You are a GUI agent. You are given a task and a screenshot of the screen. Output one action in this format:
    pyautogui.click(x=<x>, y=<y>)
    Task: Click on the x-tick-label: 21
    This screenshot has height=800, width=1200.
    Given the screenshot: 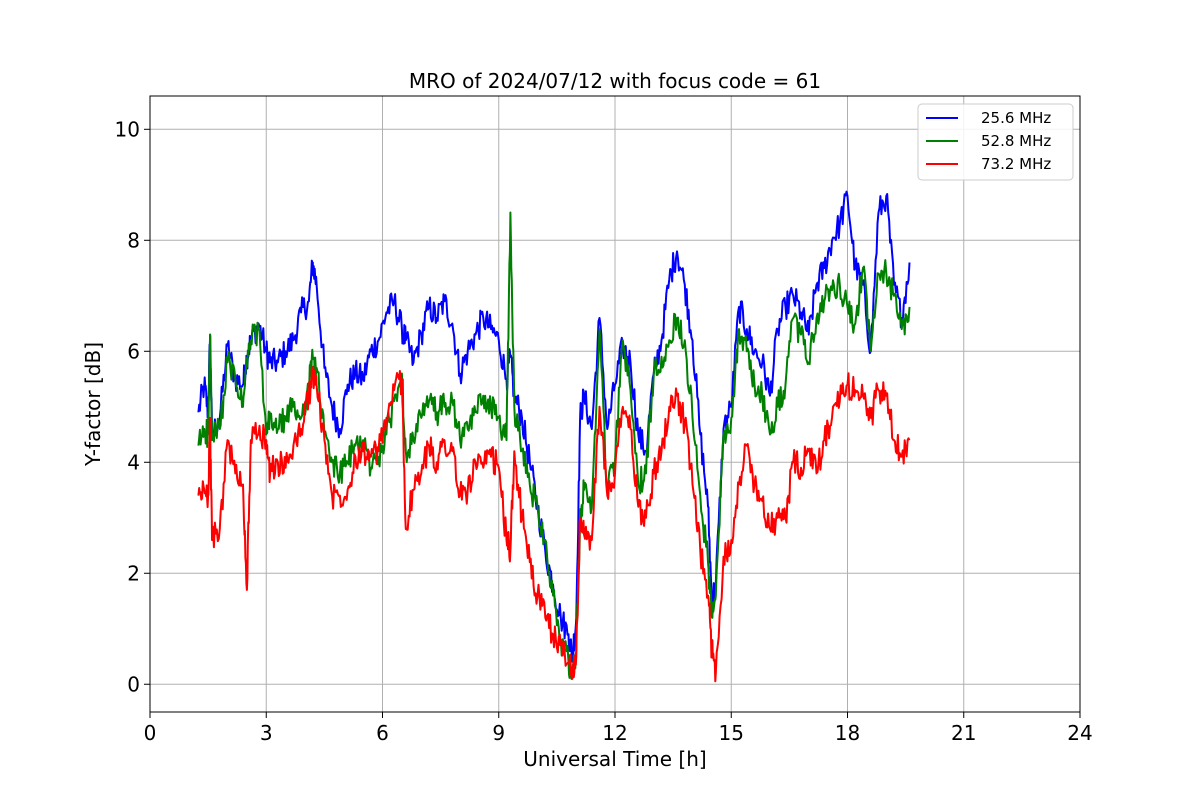 What is the action you would take?
    pyautogui.click(x=963, y=733)
    